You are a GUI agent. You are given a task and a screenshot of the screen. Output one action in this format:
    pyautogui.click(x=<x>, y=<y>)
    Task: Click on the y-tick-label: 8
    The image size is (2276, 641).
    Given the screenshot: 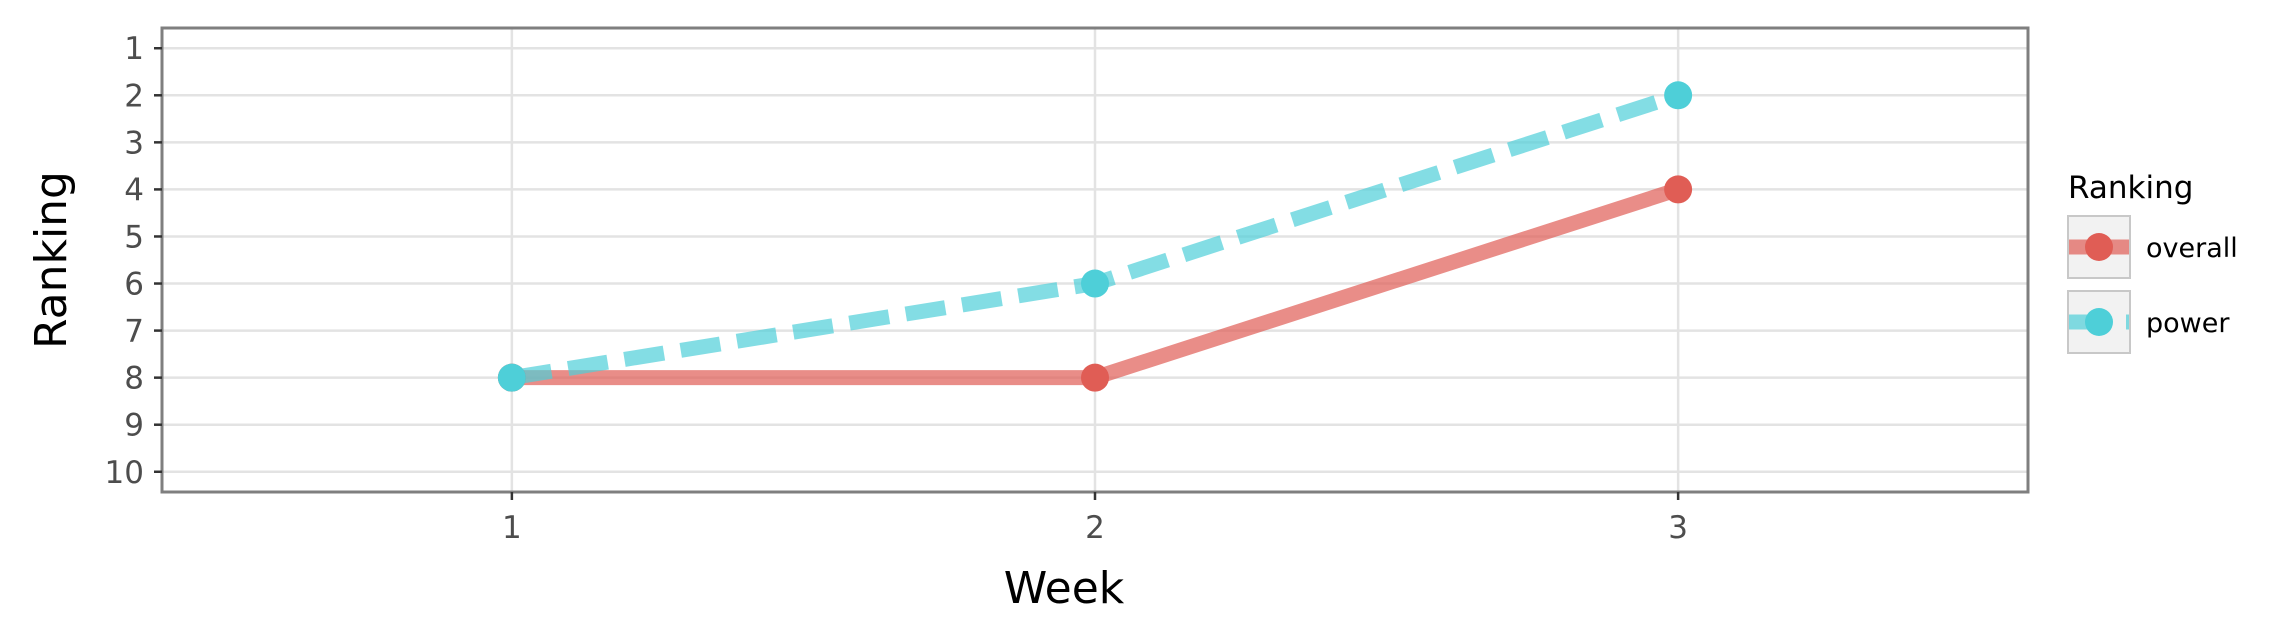 What is the action you would take?
    pyautogui.click(x=134, y=379)
    